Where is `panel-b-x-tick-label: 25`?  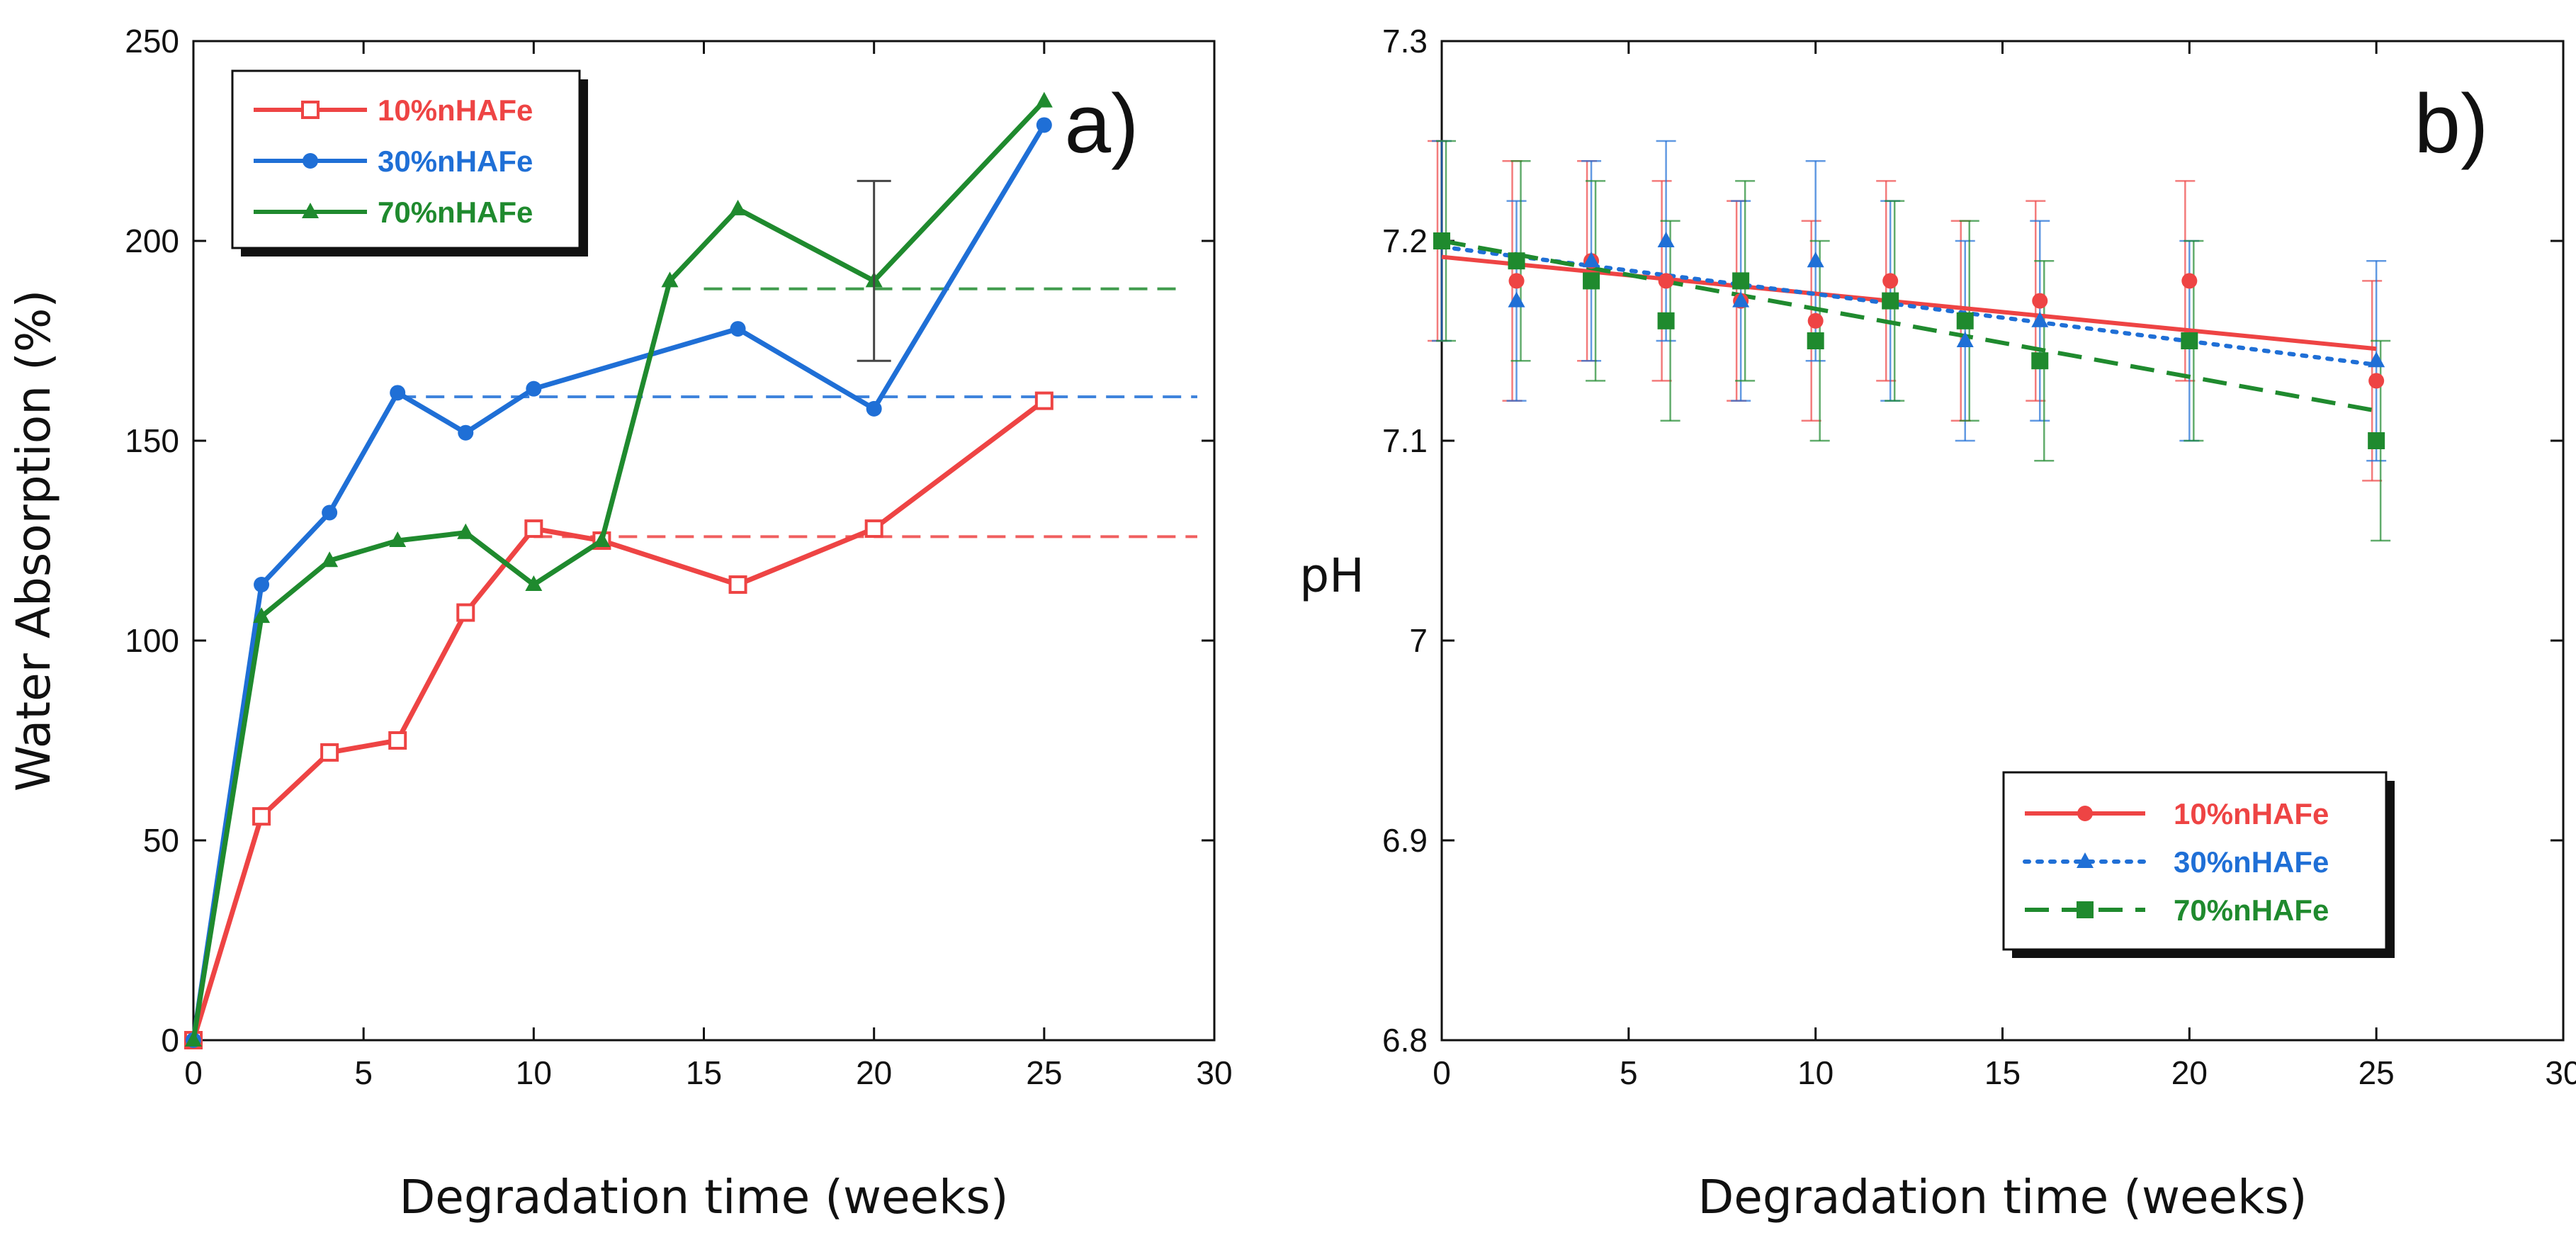
panel-b-x-tick-label: 25 is located at coordinates (2376, 1072).